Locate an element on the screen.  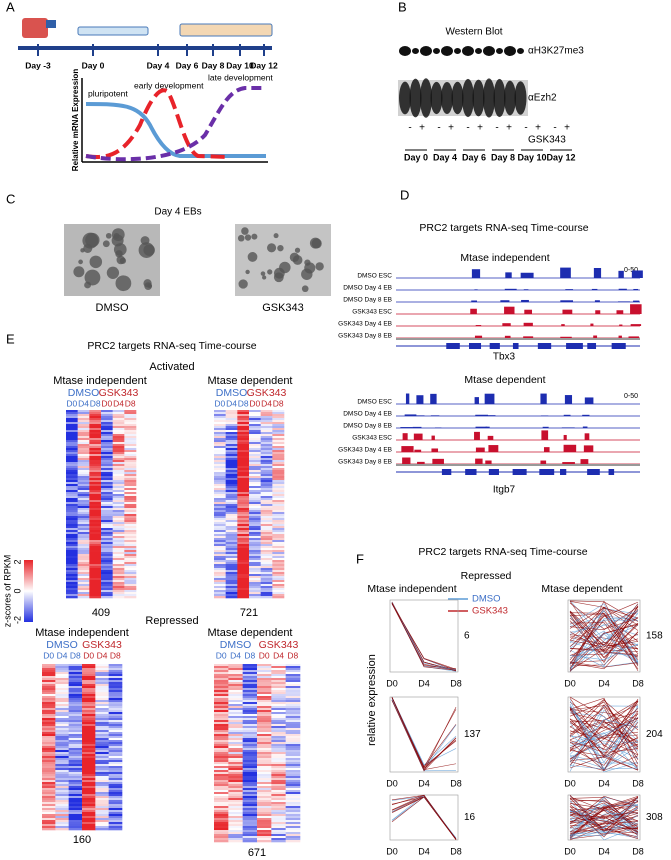
timeline-label: Day 8 is located at coordinates (213, 65).